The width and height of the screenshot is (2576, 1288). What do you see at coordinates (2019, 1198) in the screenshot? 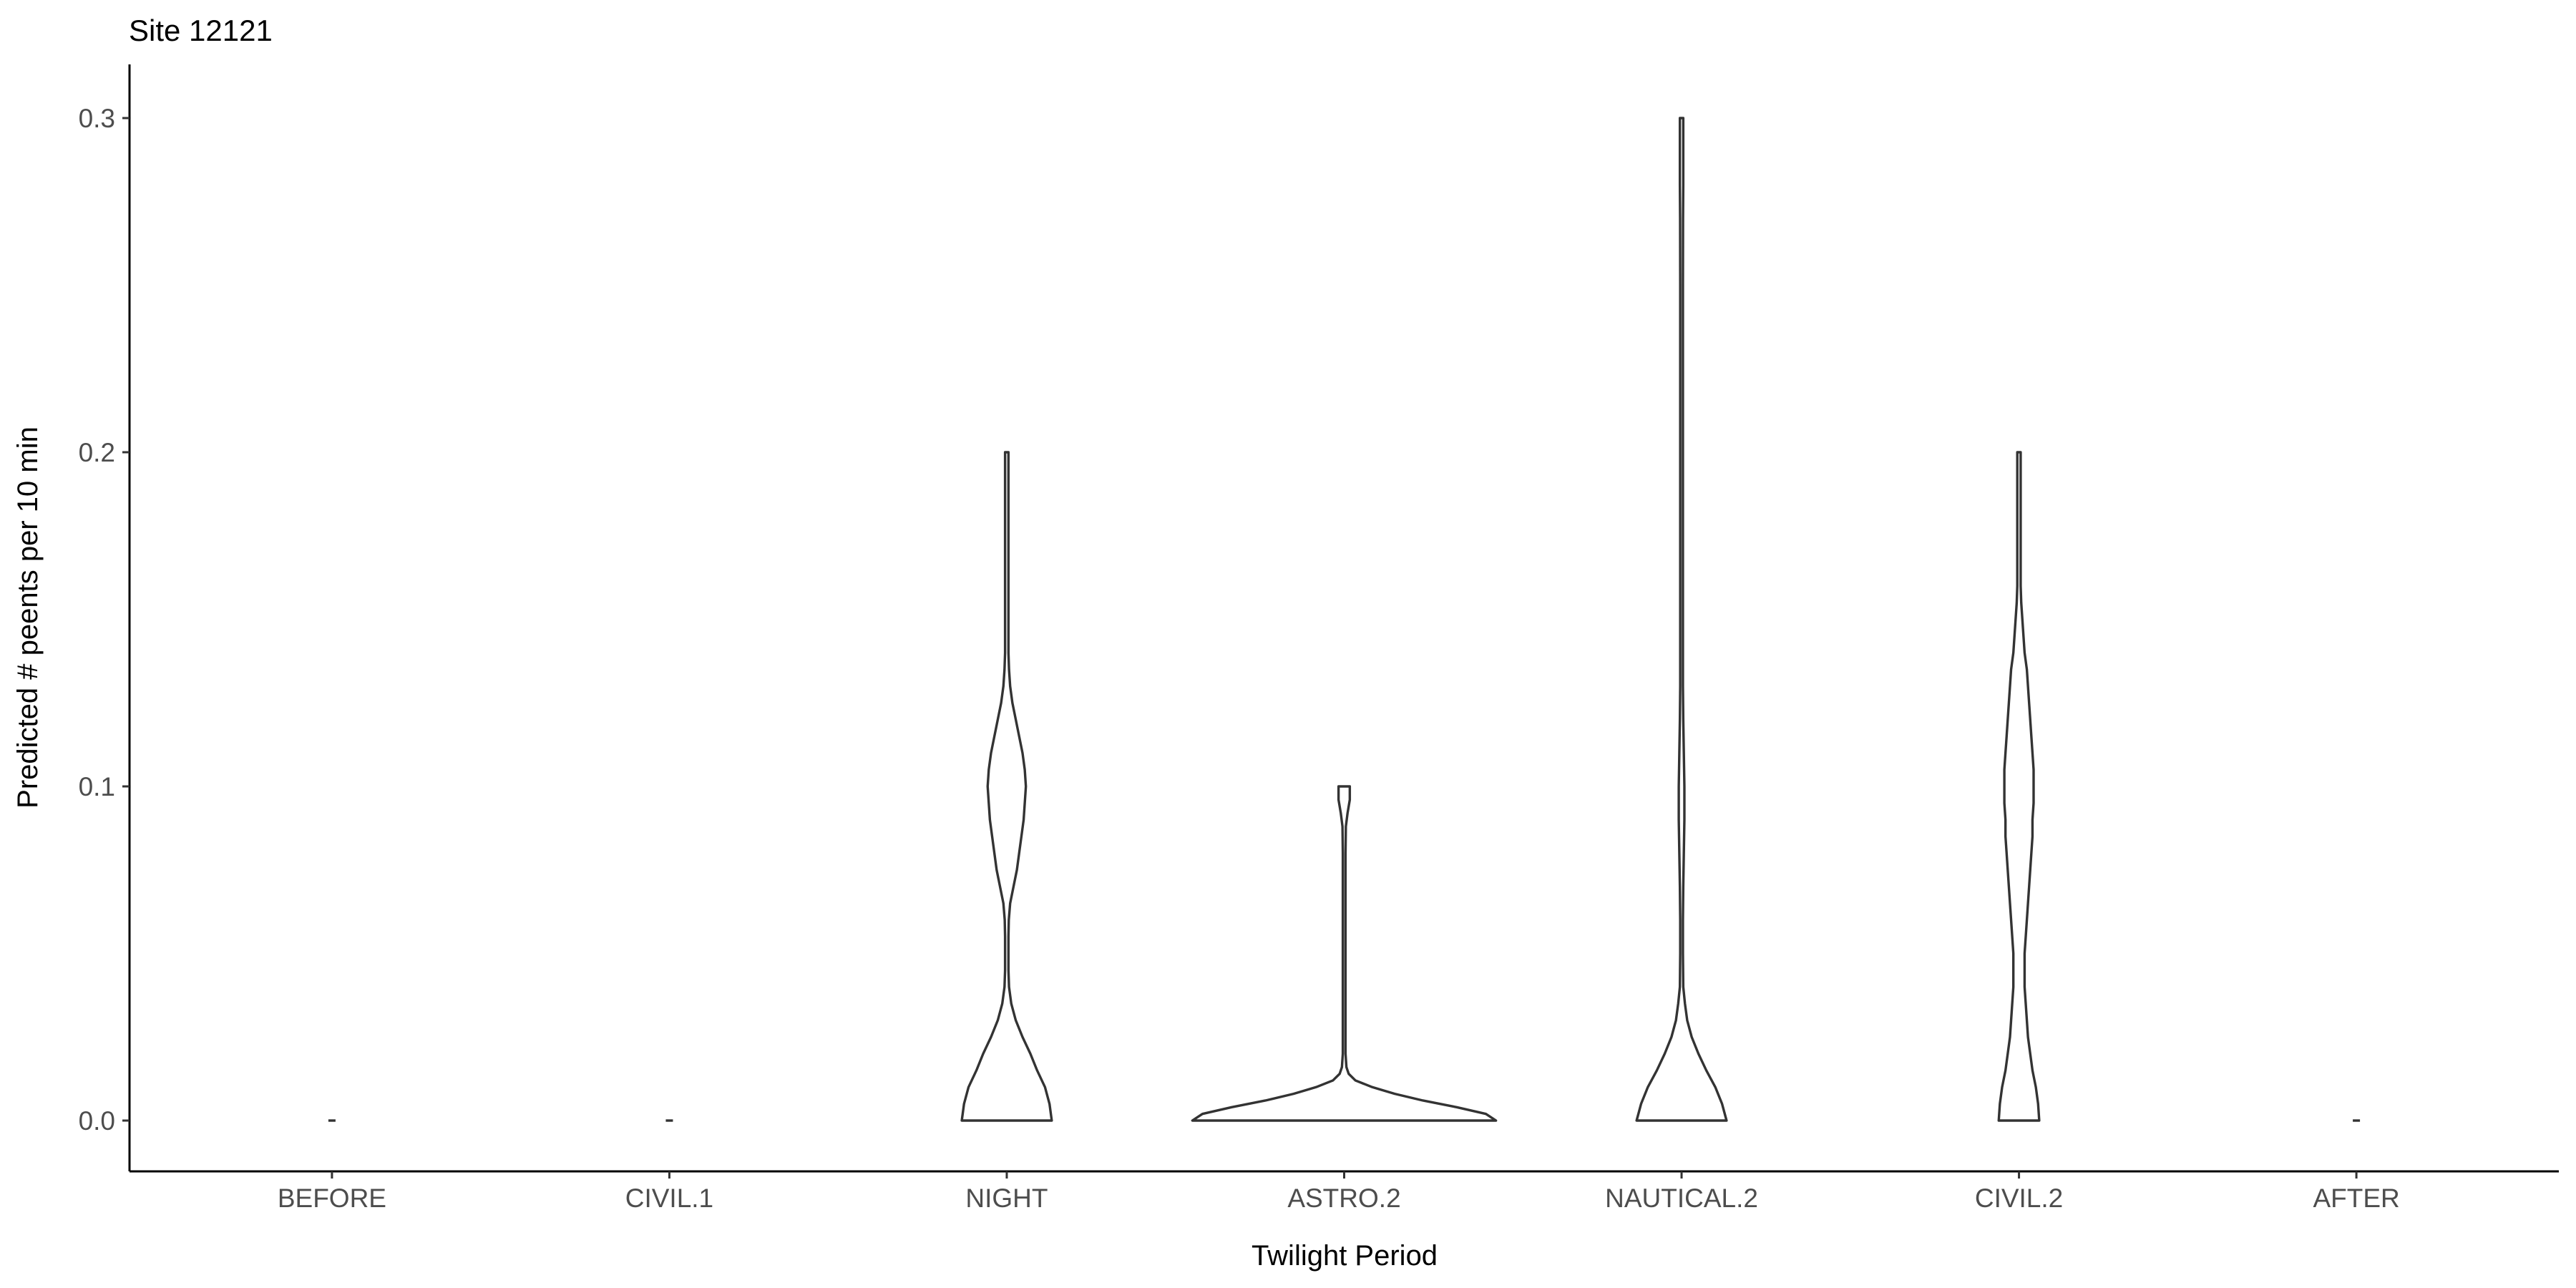
I see `x-tick-label: CIVIL.2` at bounding box center [2019, 1198].